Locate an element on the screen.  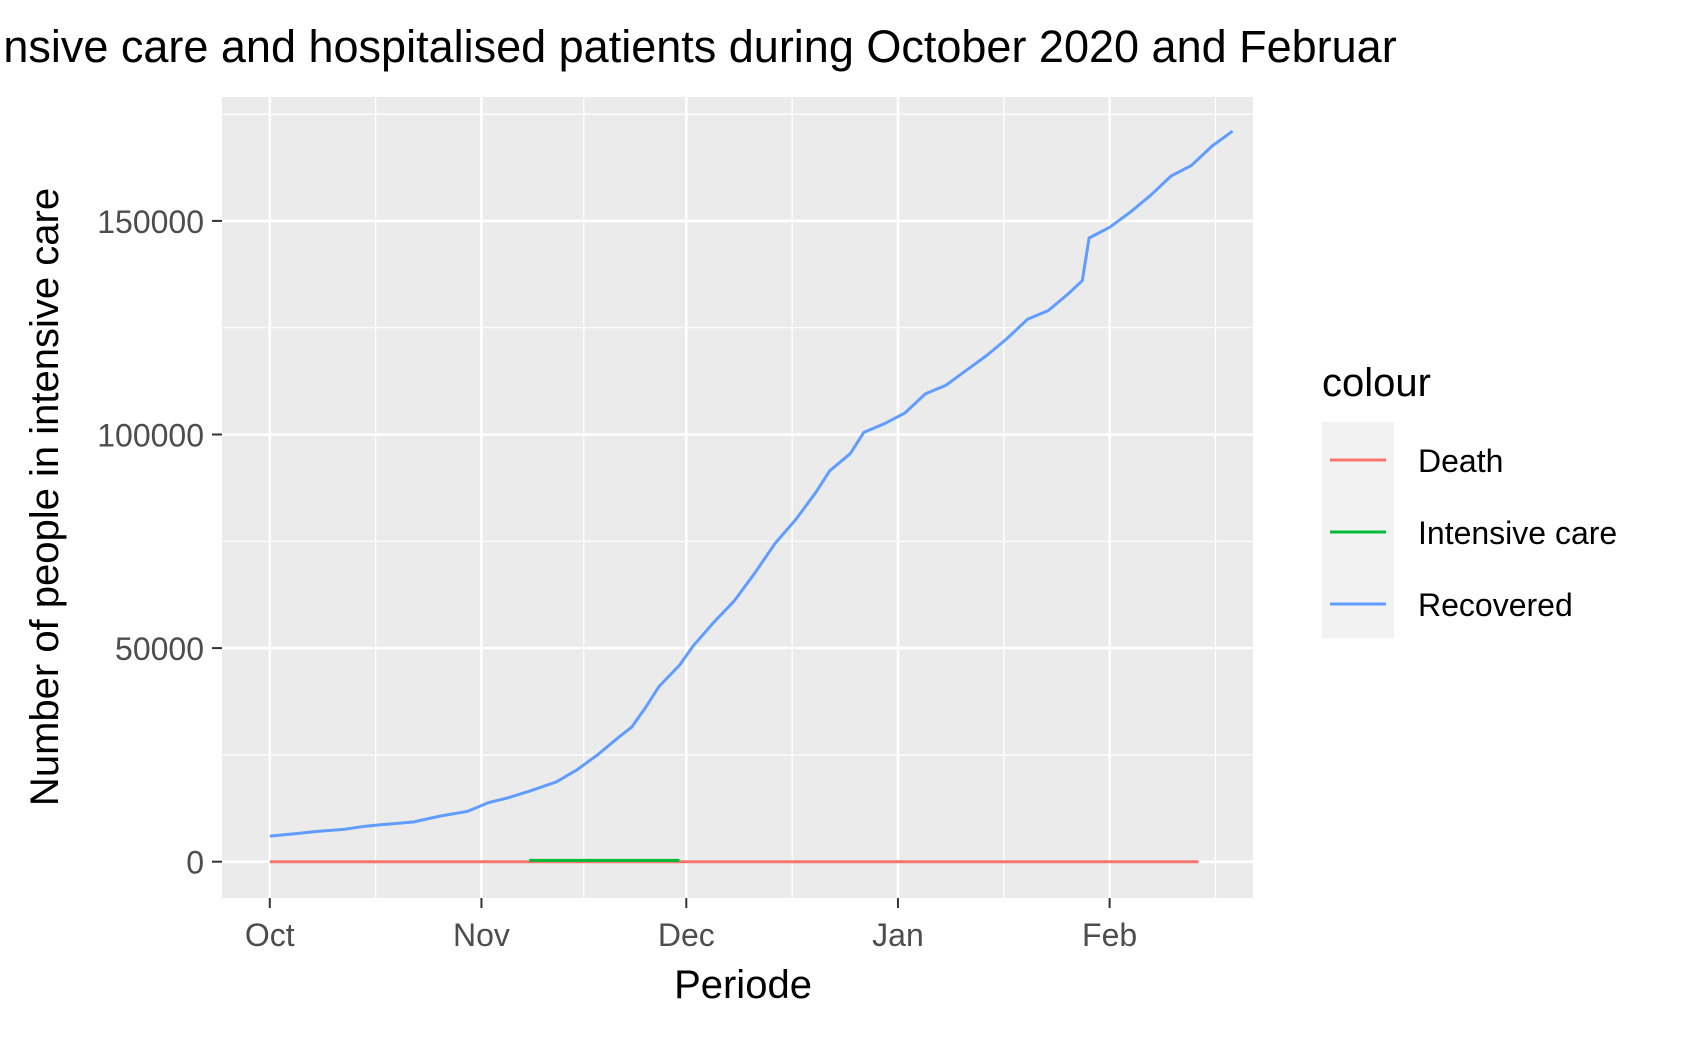
x-tick-label: Nov is located at coordinates (481, 935).